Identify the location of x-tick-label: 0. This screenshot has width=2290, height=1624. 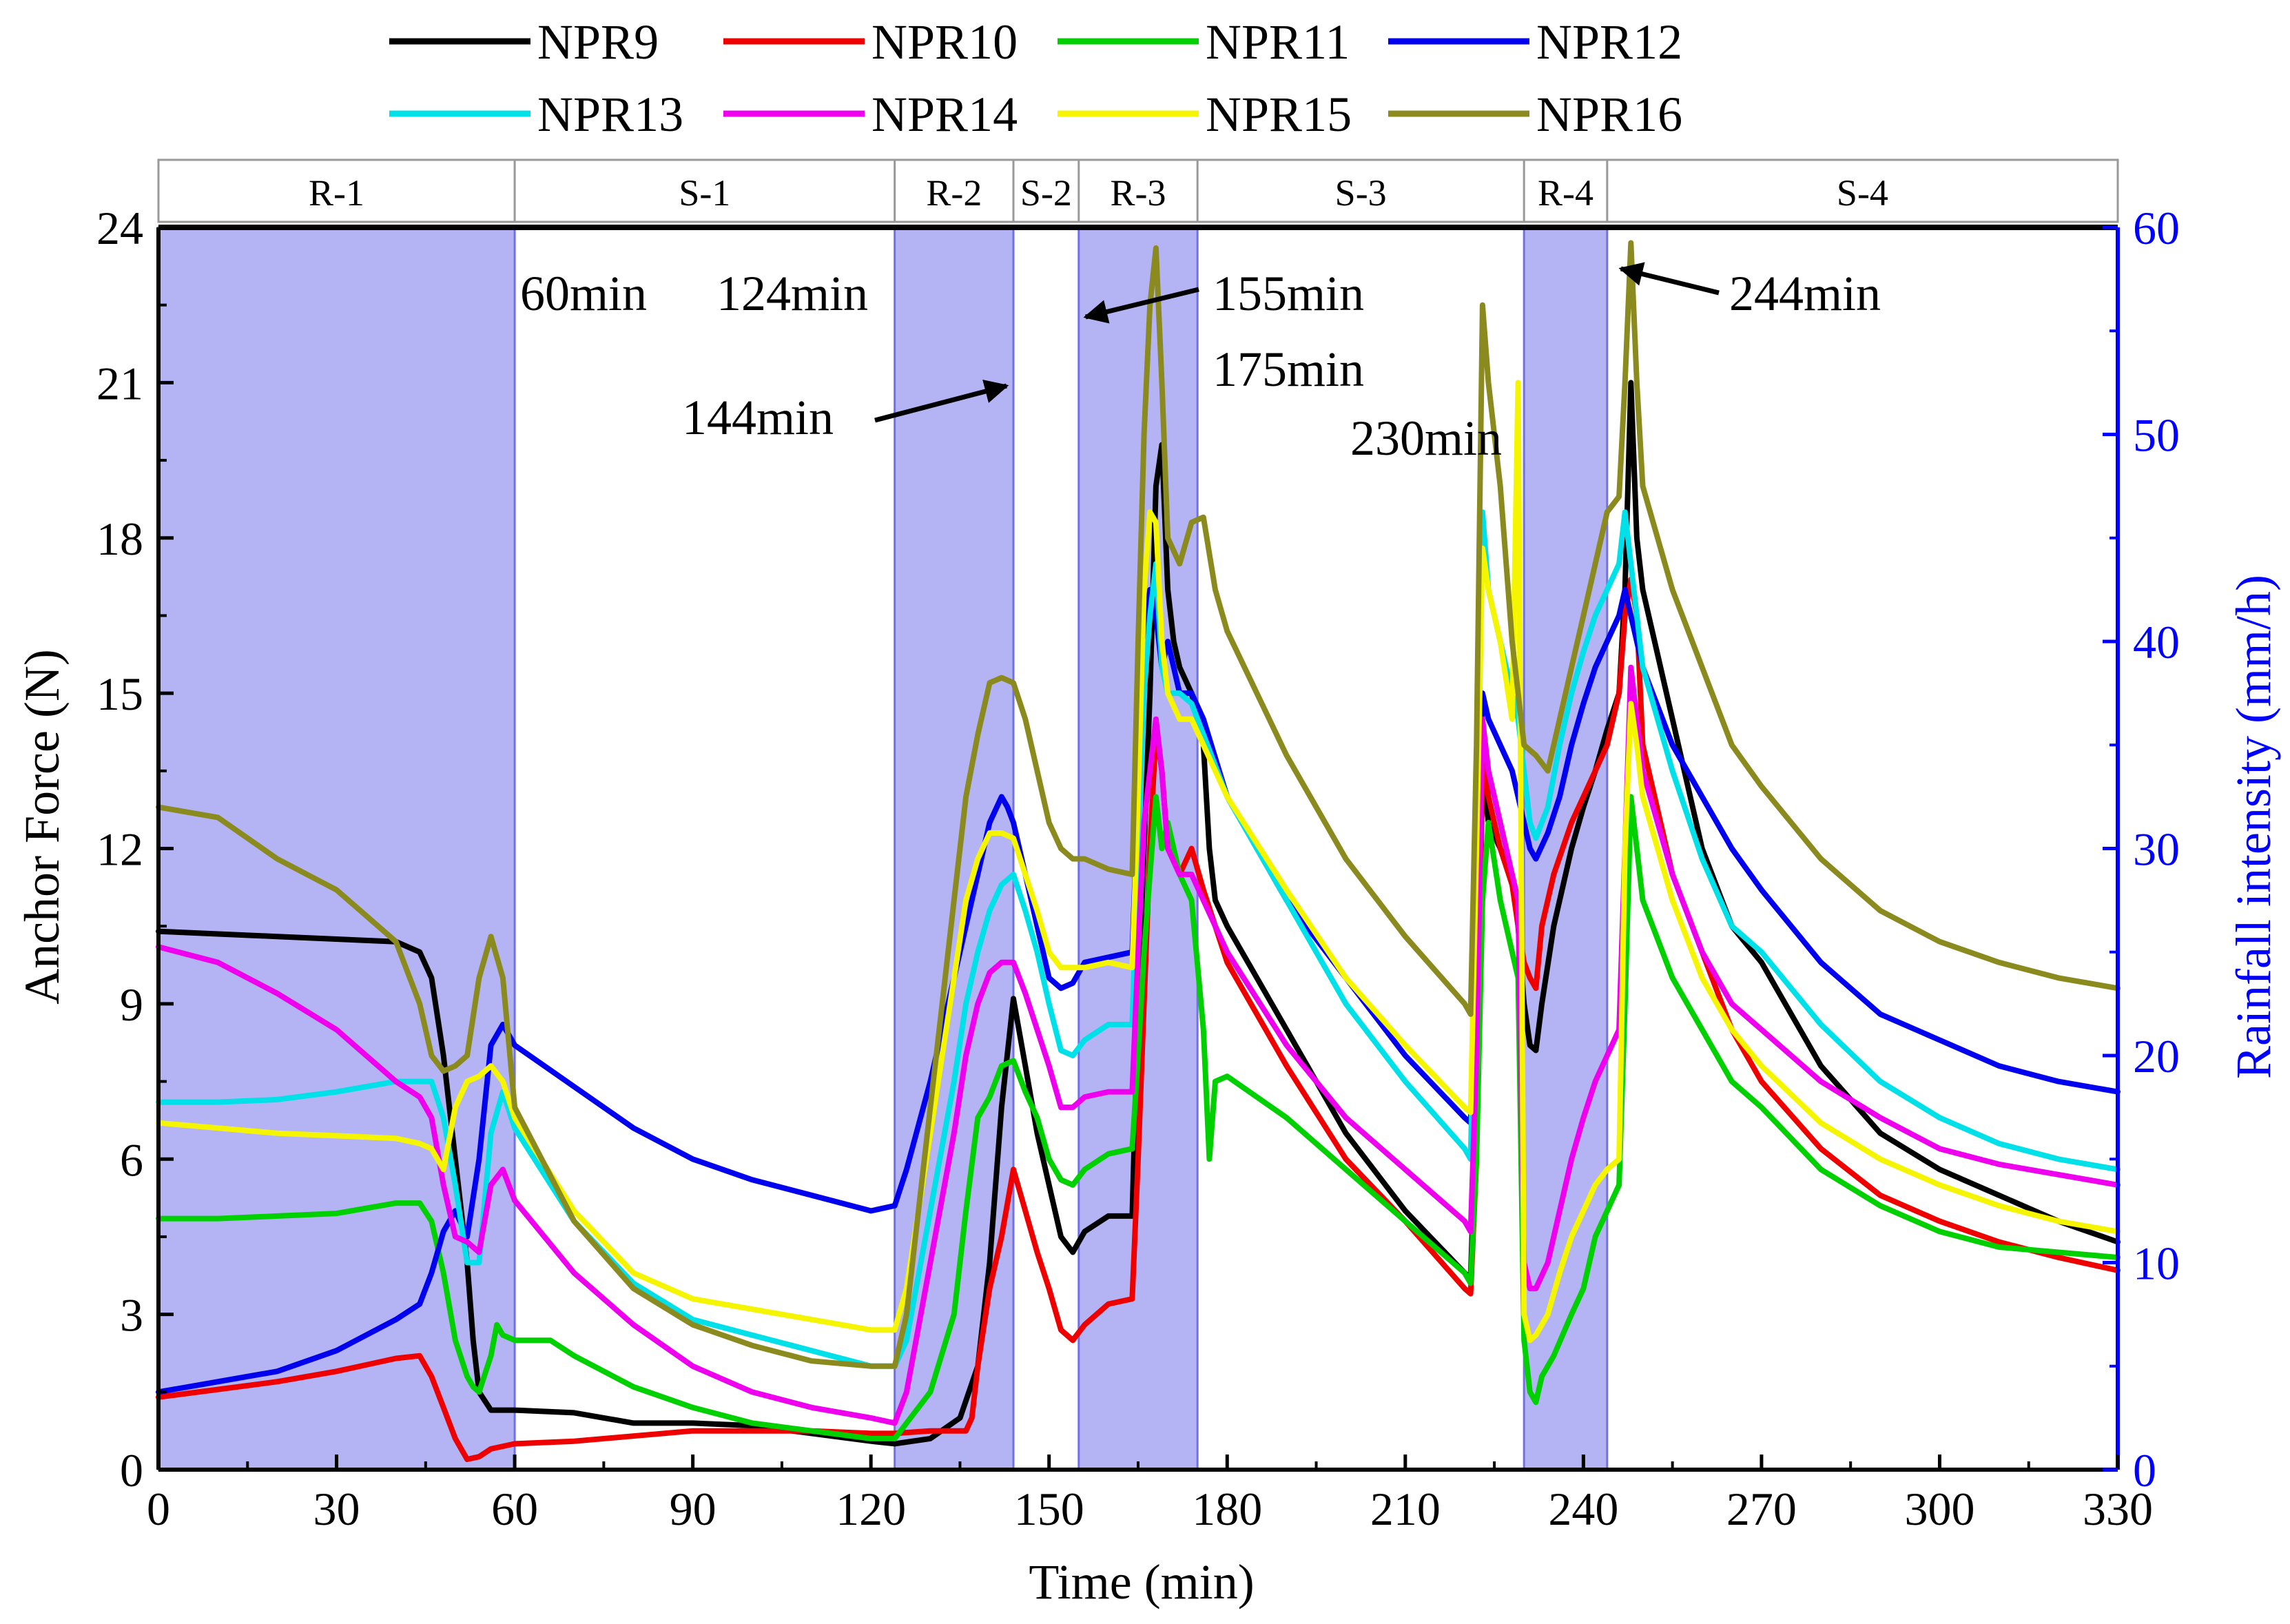
(158, 1509).